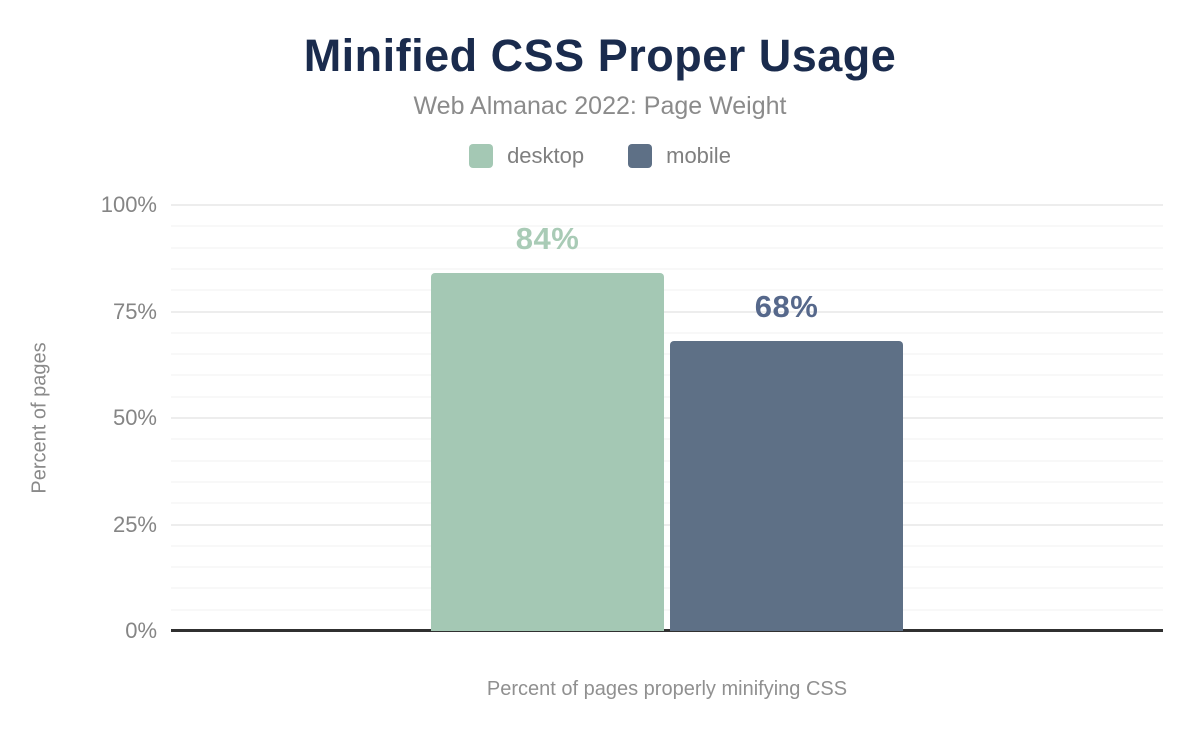  I want to click on legend-item-desktop: desktop, so click(526, 156).